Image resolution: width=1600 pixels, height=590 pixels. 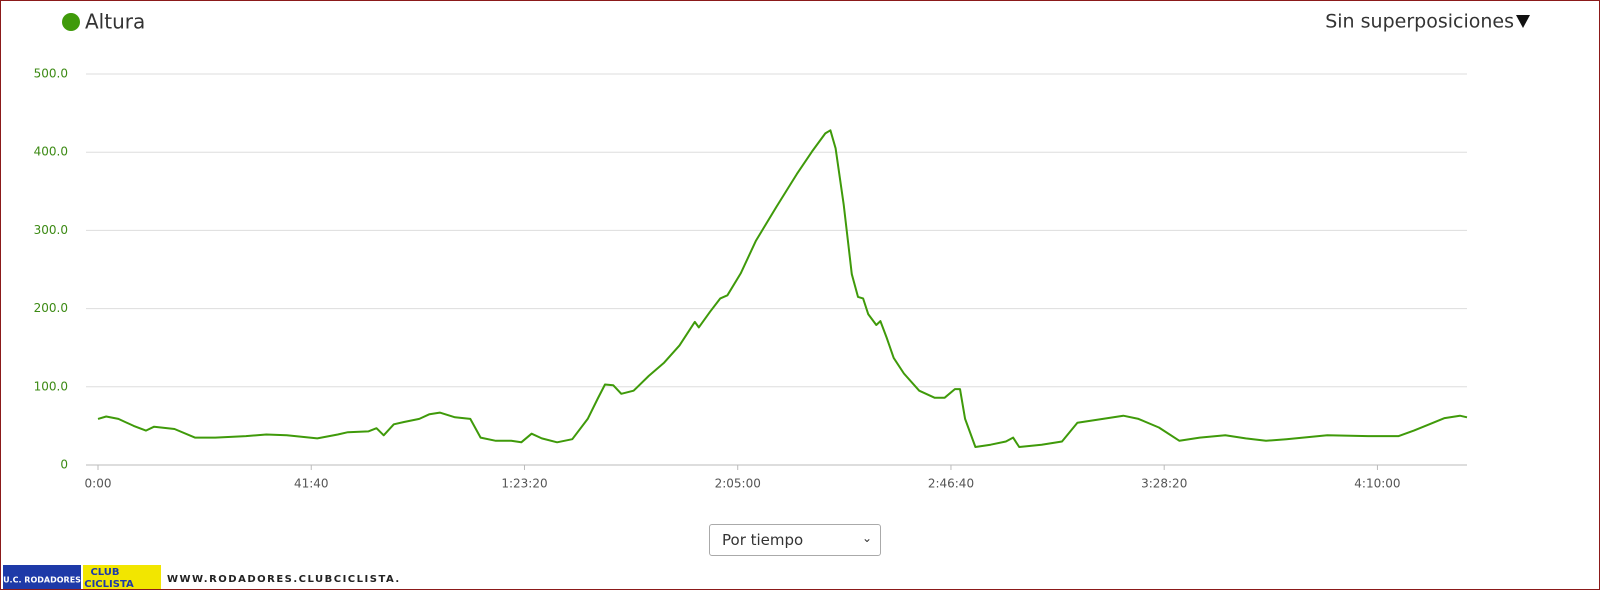 I want to click on y-tick-label: 200.0, so click(x=51, y=308).